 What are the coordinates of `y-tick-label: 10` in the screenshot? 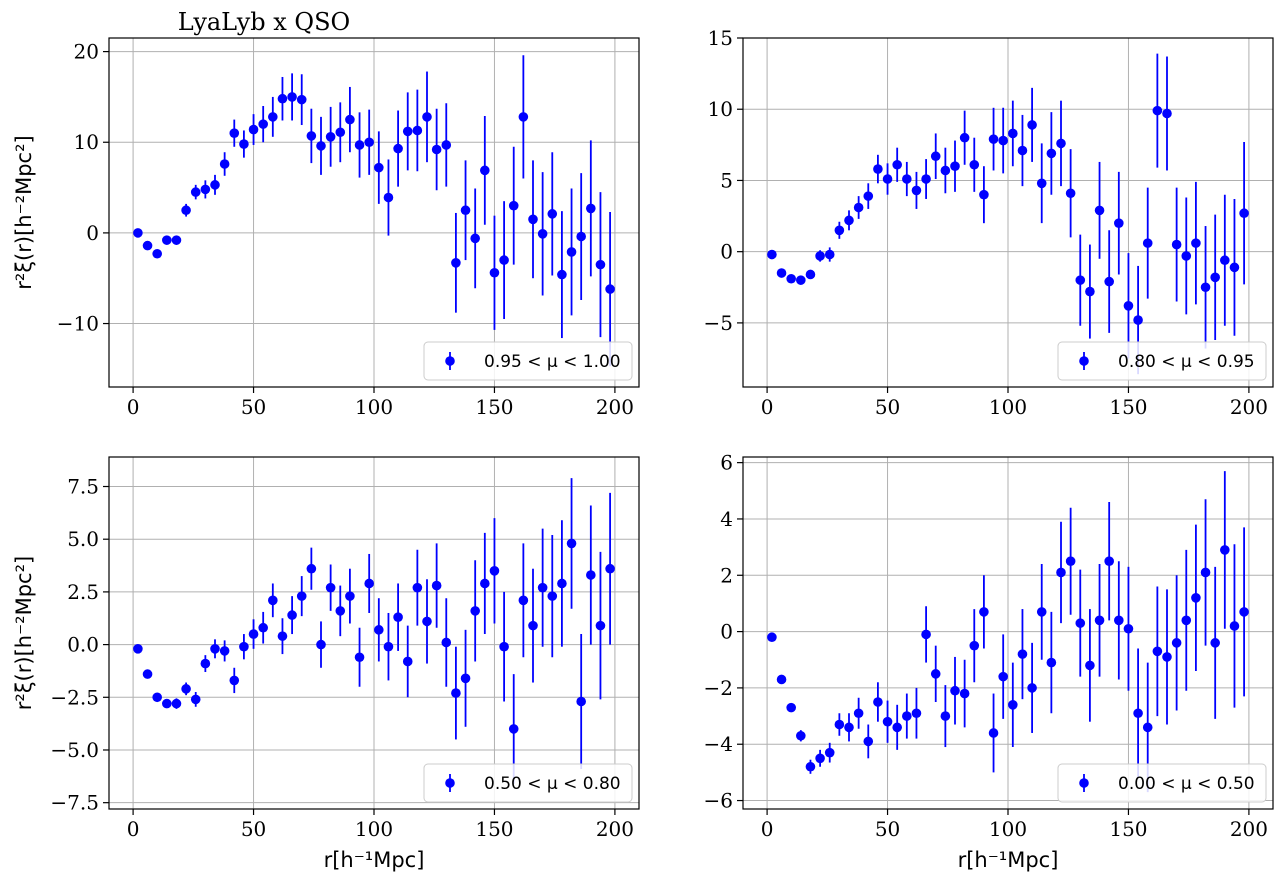 It's located at (86, 142).